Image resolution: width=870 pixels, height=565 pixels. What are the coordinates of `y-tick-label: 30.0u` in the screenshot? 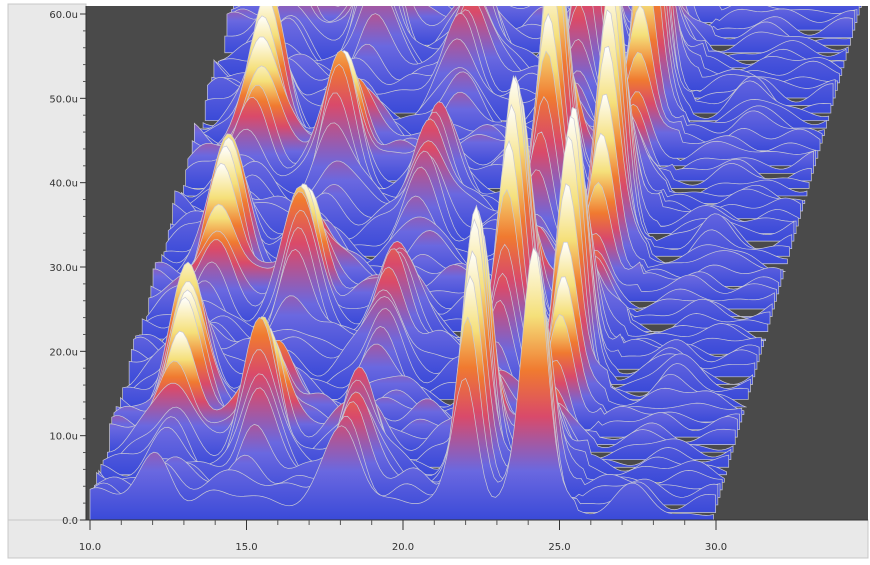 It's located at (63, 268).